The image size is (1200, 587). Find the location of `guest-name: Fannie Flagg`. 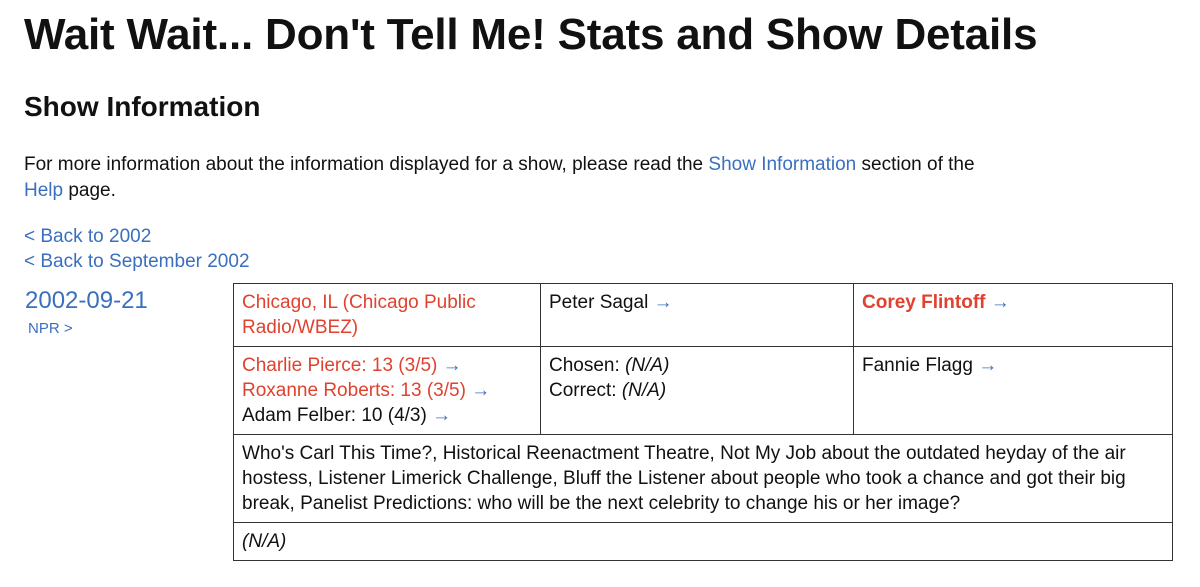

guest-name: Fannie Flagg is located at coordinates (917, 365).